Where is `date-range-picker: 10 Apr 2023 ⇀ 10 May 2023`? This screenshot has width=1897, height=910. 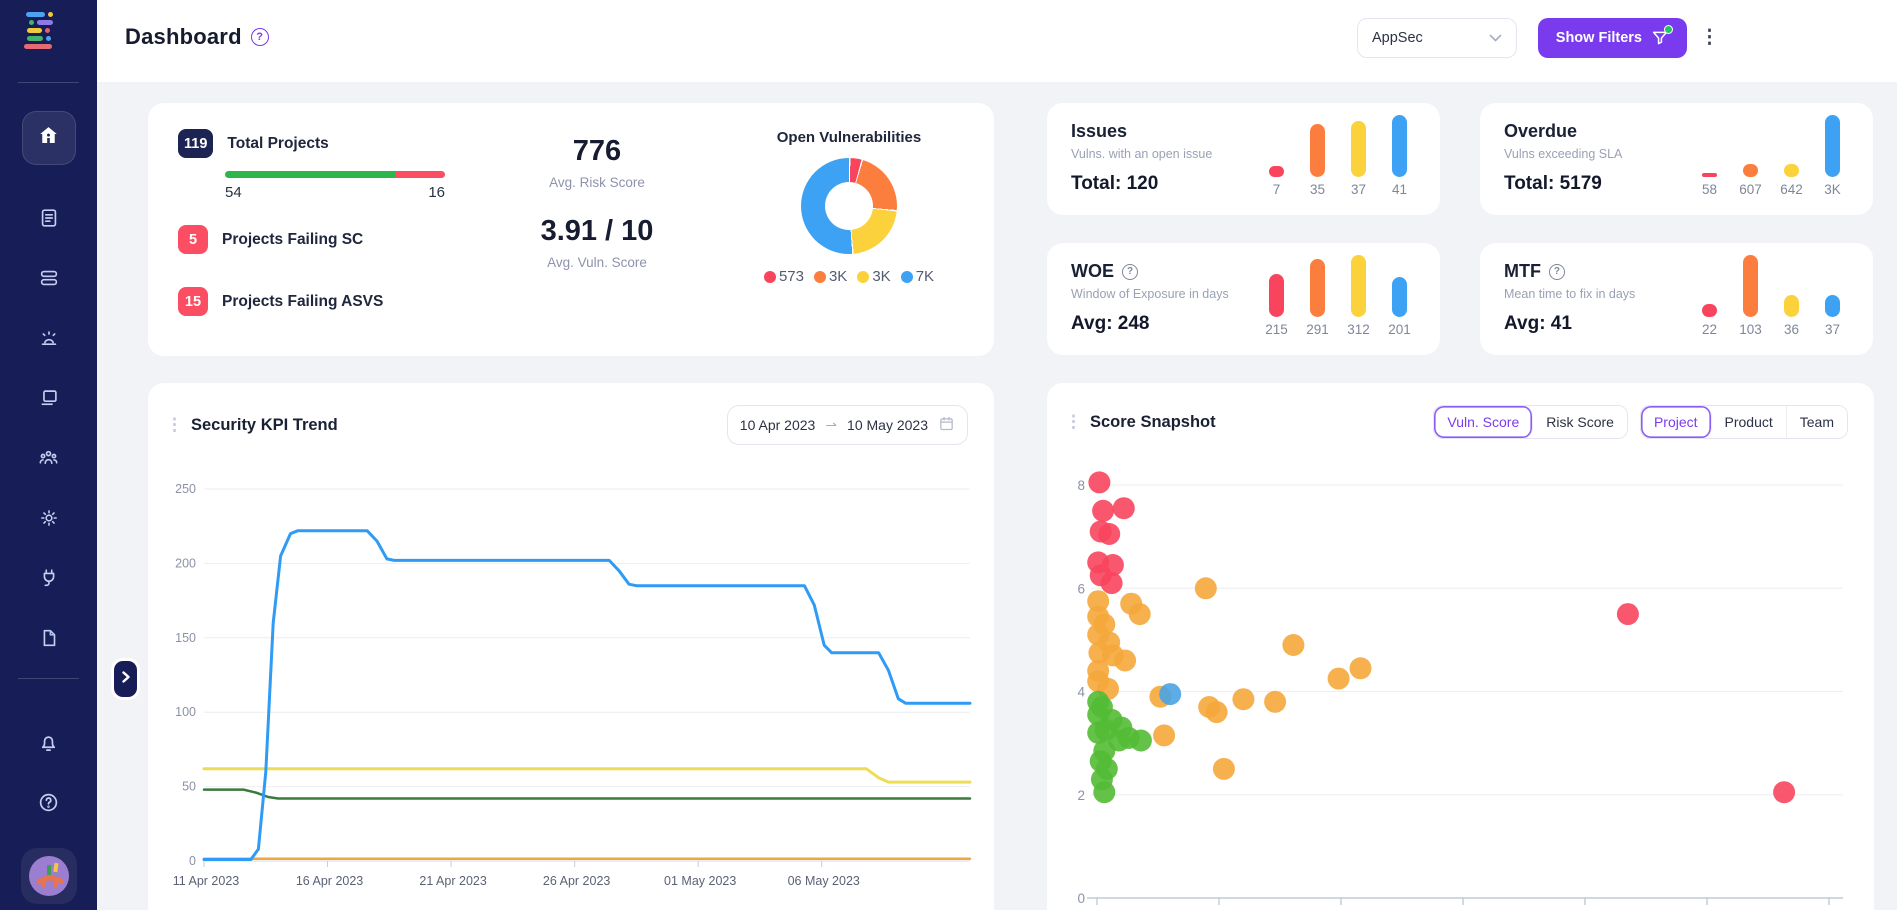
date-range-picker: 10 Apr 2023 ⇀ 10 May 2023 is located at coordinates (847, 425).